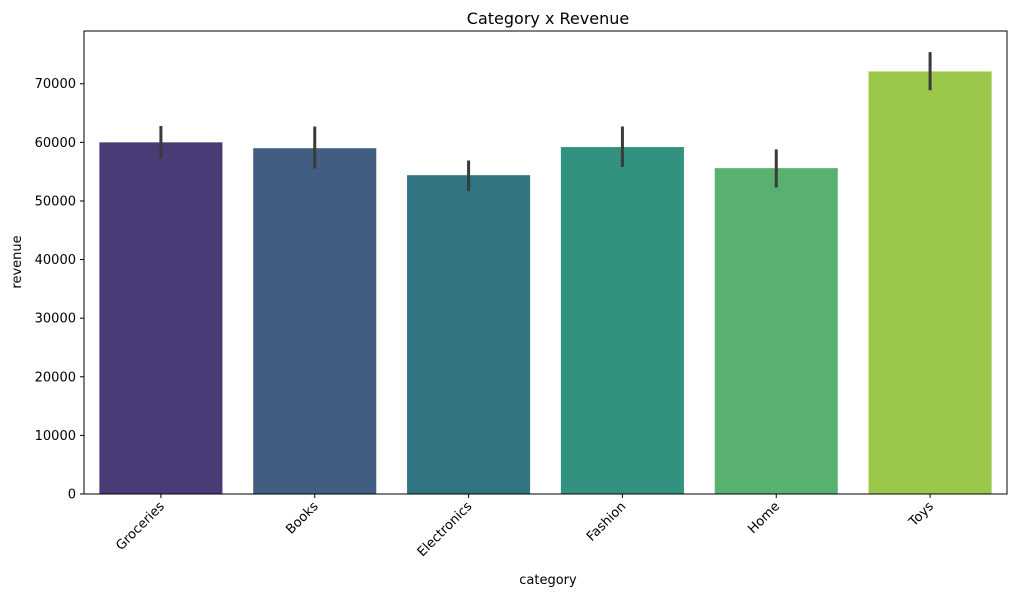 This screenshot has height=596, width=1023. What do you see at coordinates (140, 526) in the screenshot?
I see `x-tick-label: Groceries` at bounding box center [140, 526].